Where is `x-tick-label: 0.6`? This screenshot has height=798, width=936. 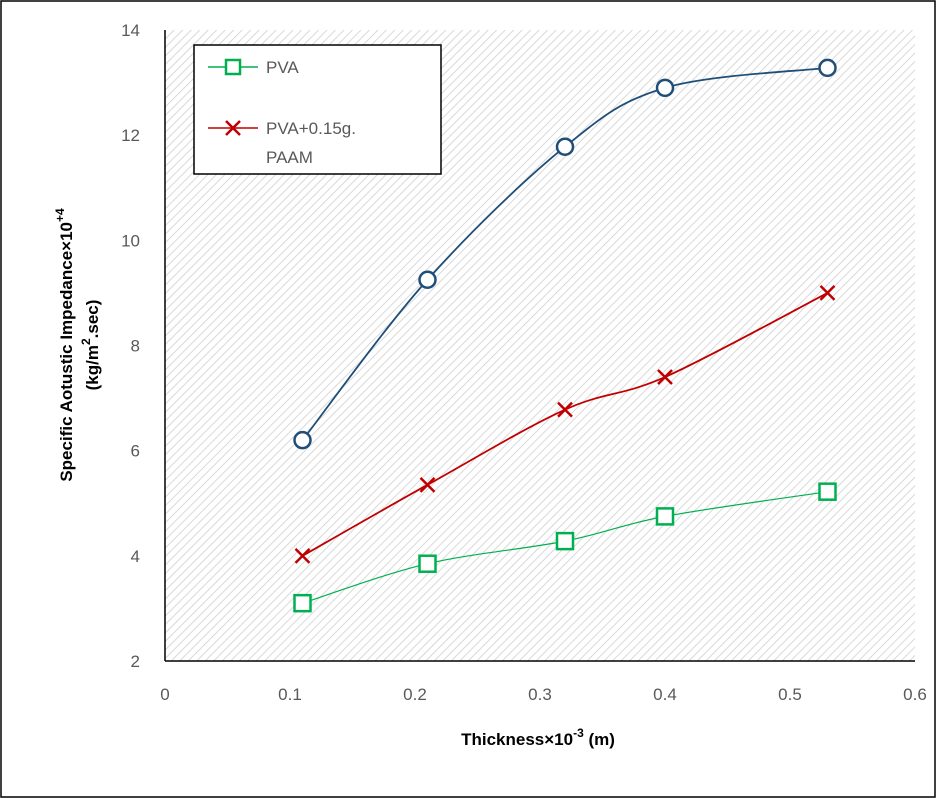
x-tick-label: 0.6 is located at coordinates (915, 694).